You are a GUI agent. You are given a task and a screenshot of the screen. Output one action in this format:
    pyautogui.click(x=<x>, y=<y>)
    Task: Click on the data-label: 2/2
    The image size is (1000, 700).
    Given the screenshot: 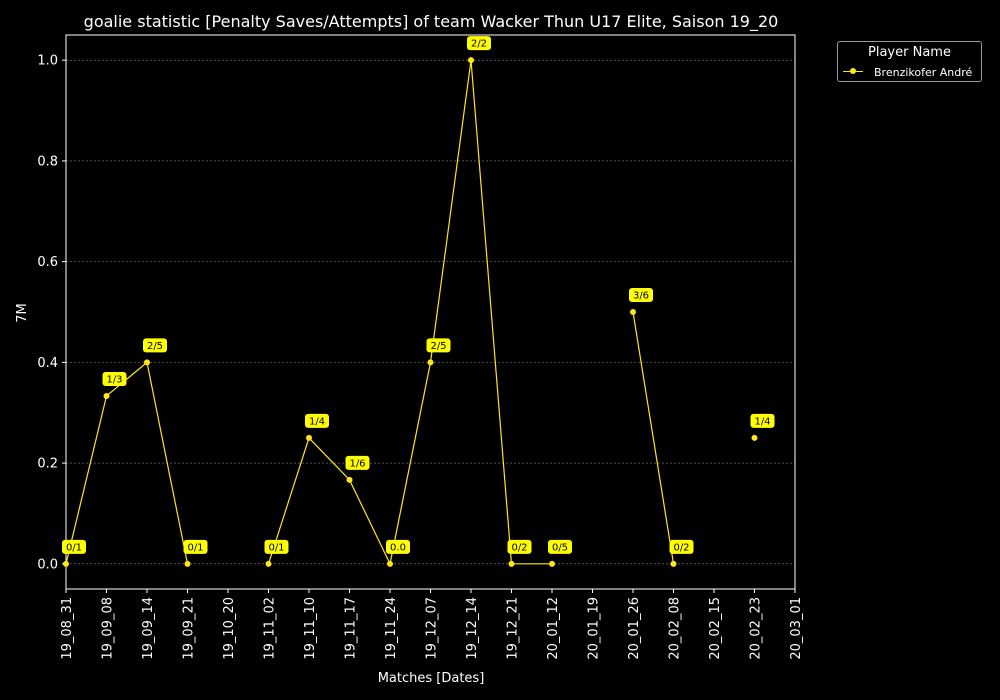 What is the action you would take?
    pyautogui.click(x=479, y=44)
    